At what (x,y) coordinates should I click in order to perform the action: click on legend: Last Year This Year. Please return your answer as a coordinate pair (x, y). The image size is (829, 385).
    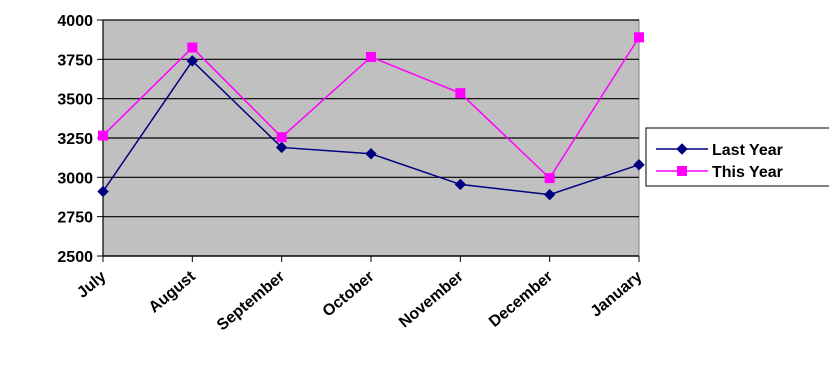
    Looking at the image, I should click on (737, 157).